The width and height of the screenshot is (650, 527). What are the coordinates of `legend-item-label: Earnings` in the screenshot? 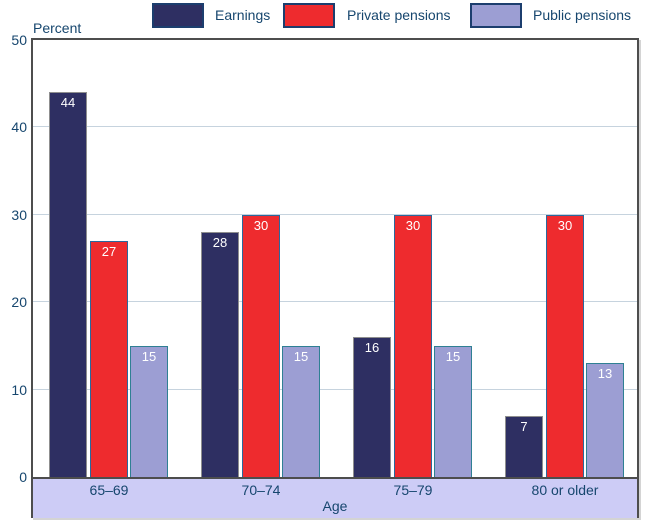 It's located at (243, 15).